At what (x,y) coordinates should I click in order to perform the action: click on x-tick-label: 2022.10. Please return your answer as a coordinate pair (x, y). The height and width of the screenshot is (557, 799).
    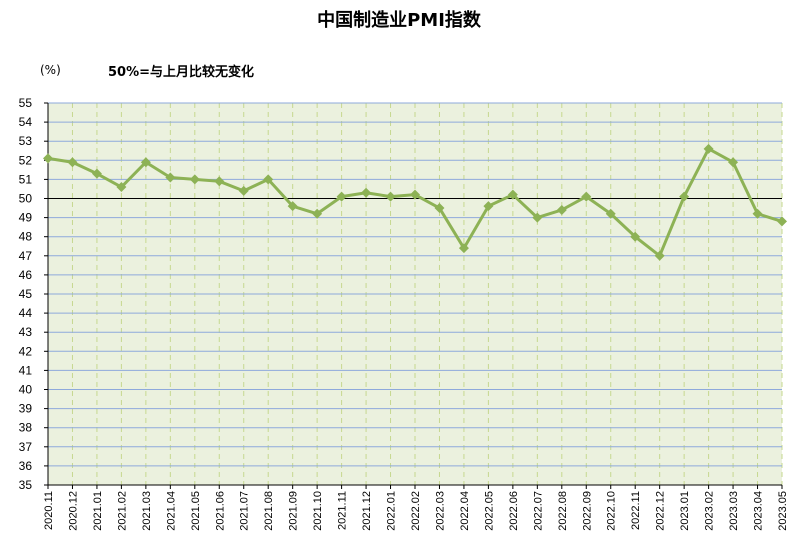
    Looking at the image, I should click on (612, 511).